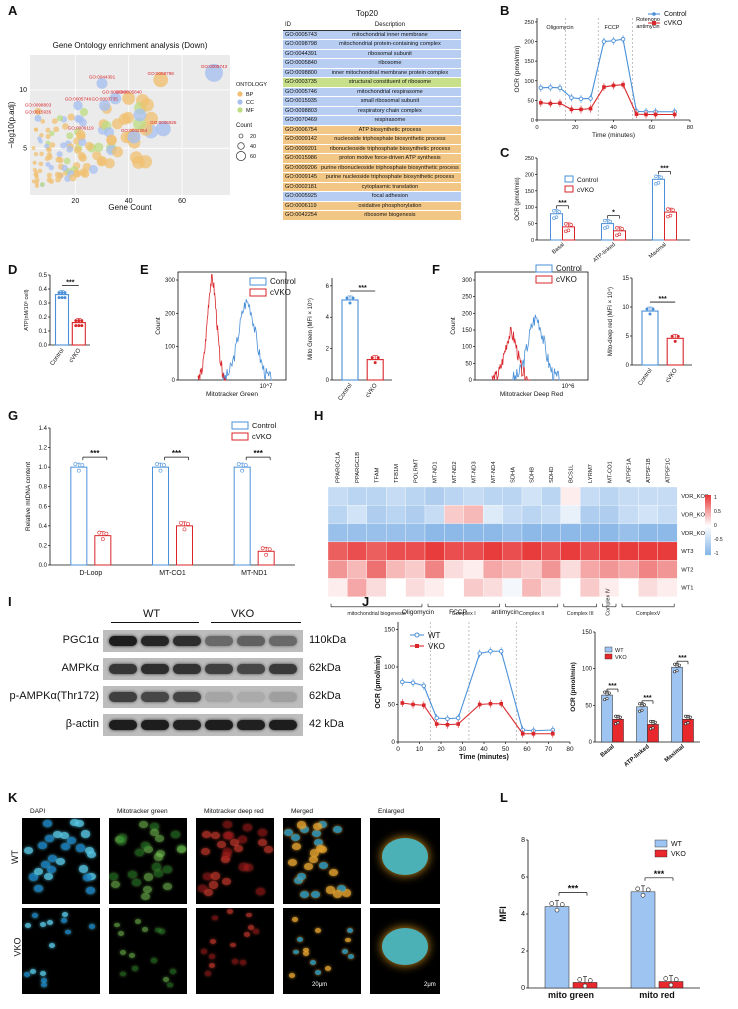  Describe the element at coordinates (677, 704) in the screenshot. I see `bar` at that location.